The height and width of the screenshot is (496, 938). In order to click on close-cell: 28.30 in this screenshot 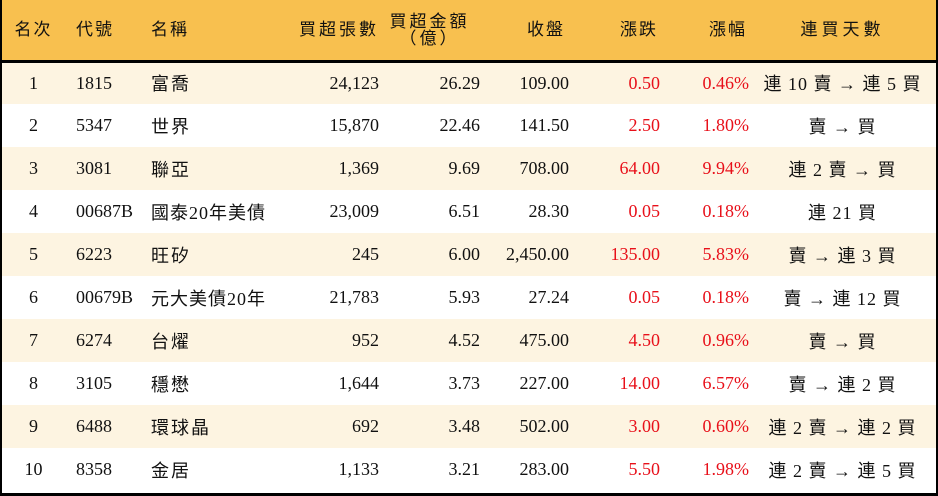, I will do `click(549, 211)`.